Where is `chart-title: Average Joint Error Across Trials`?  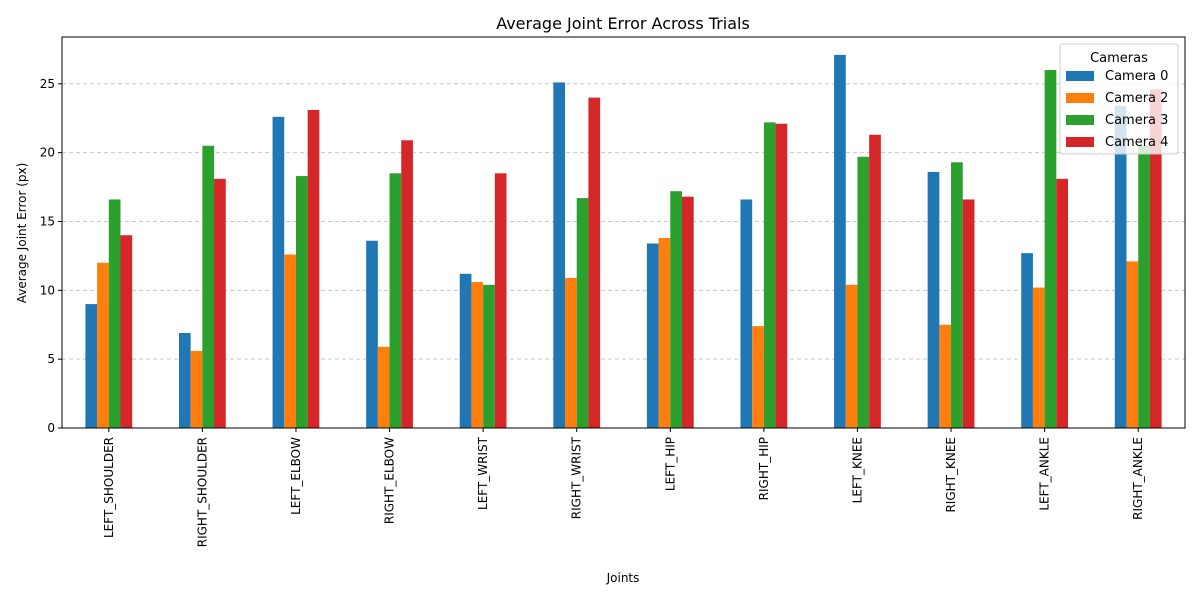
chart-title: Average Joint Error Across Trials is located at coordinates (623, 23).